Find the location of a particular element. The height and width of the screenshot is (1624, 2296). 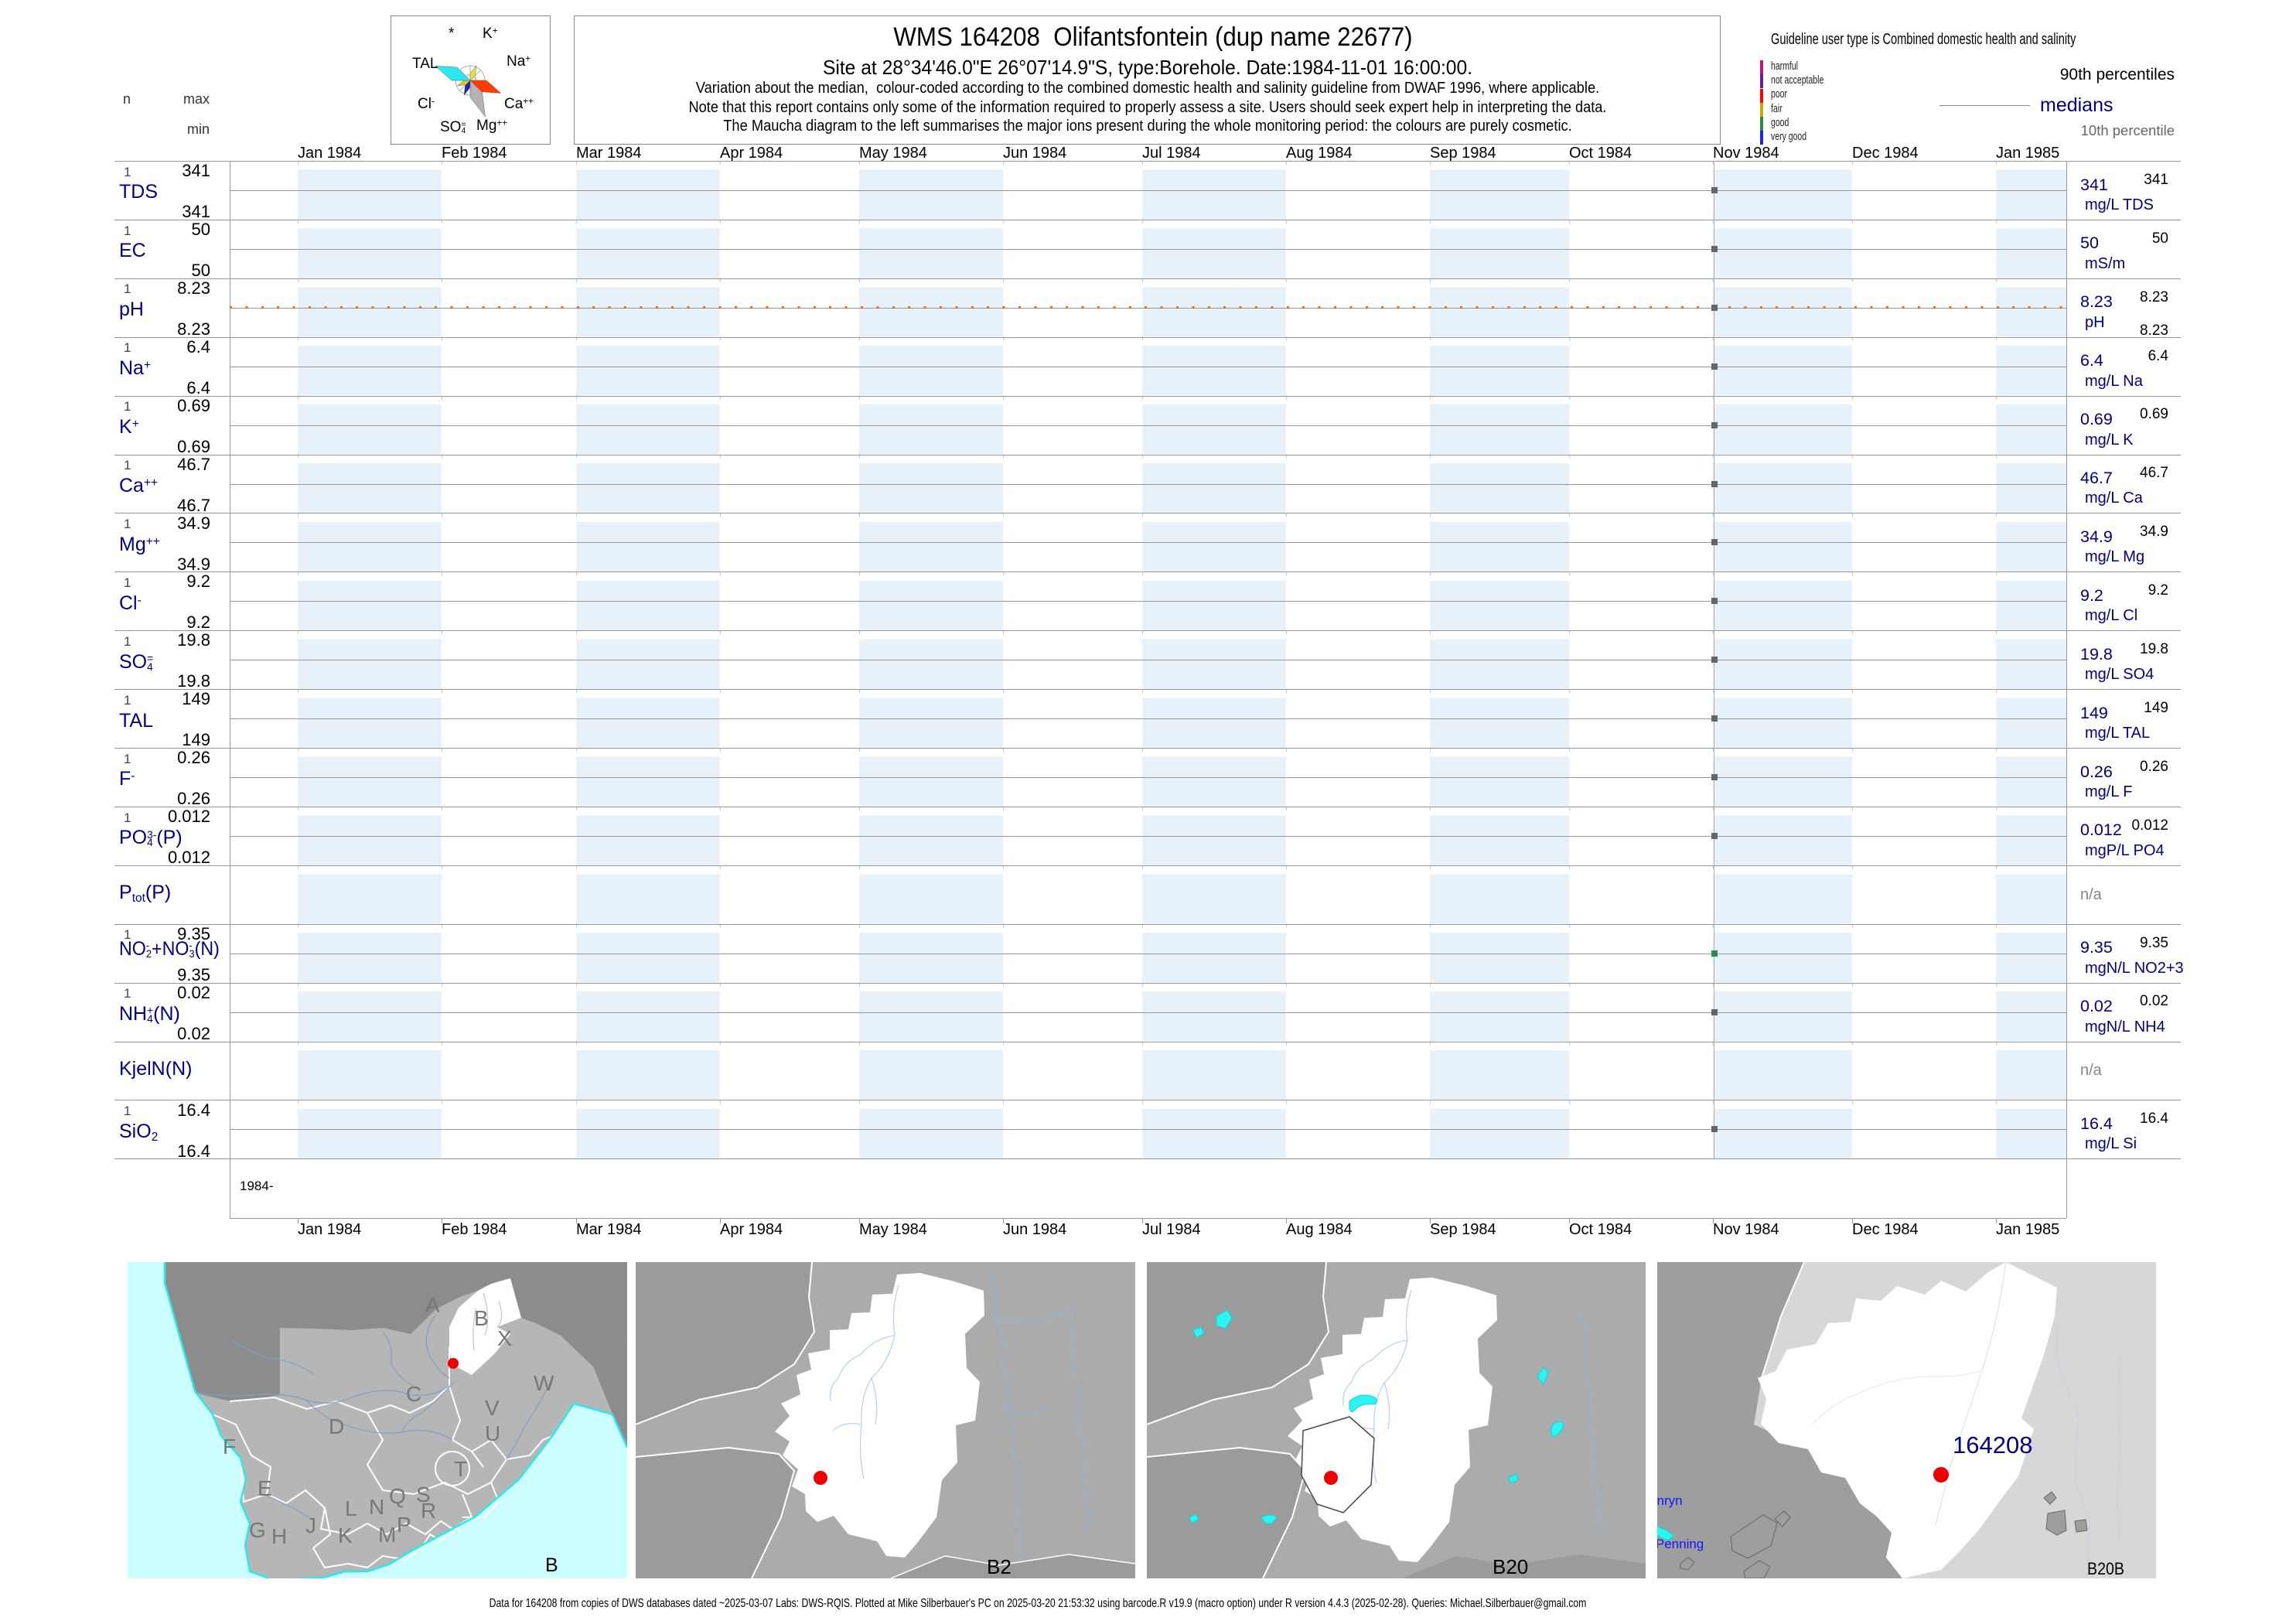

svg-text: B20B is located at coordinates (2105, 1568).